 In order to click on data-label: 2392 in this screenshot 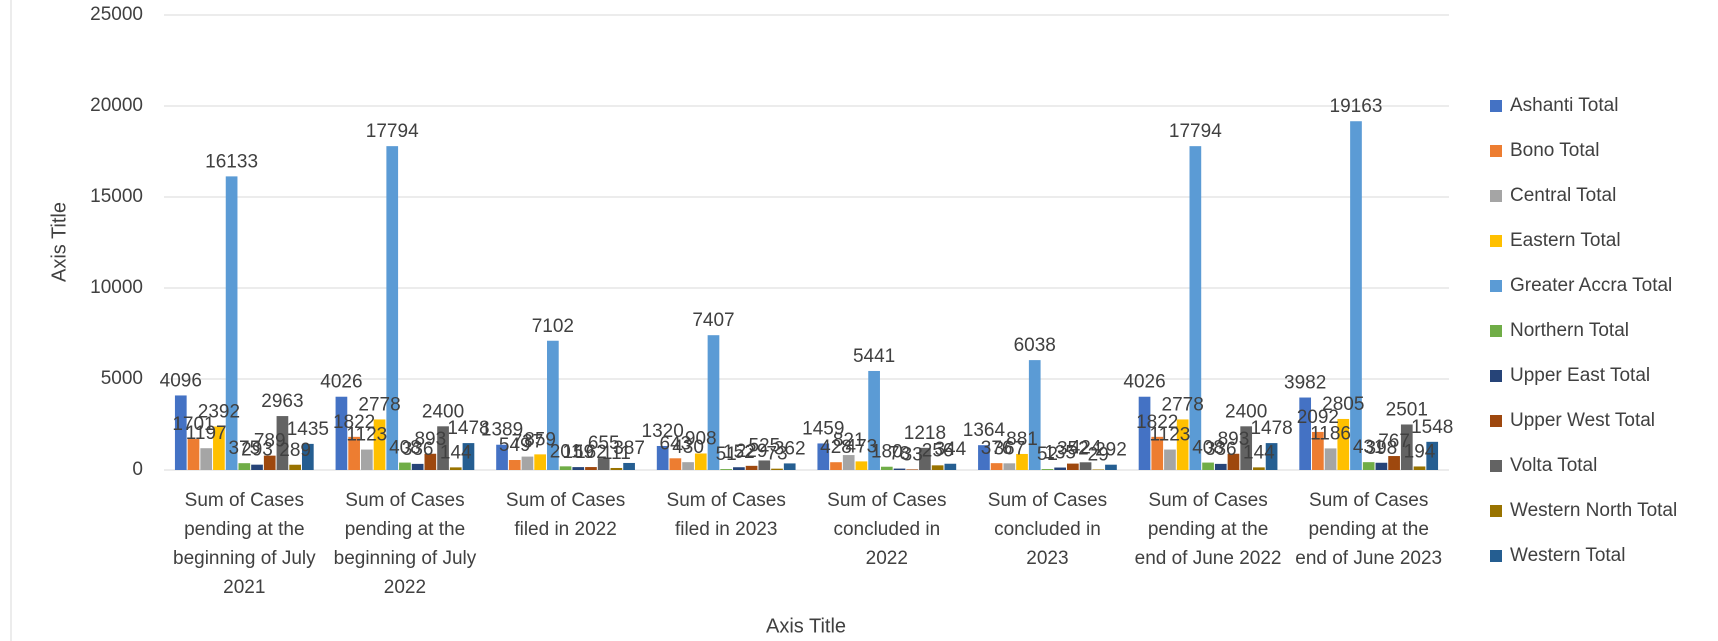, I will do `click(219, 411)`.